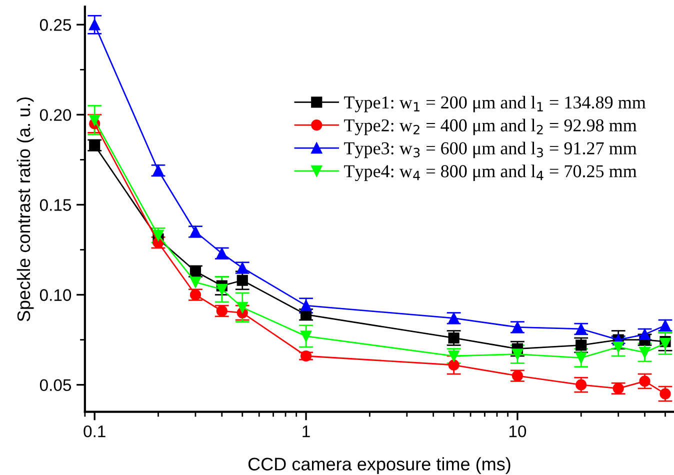 Image resolution: width=674 pixels, height=475 pixels. What do you see at coordinates (56, 25) in the screenshot?
I see `y-tick-label: 0.25` at bounding box center [56, 25].